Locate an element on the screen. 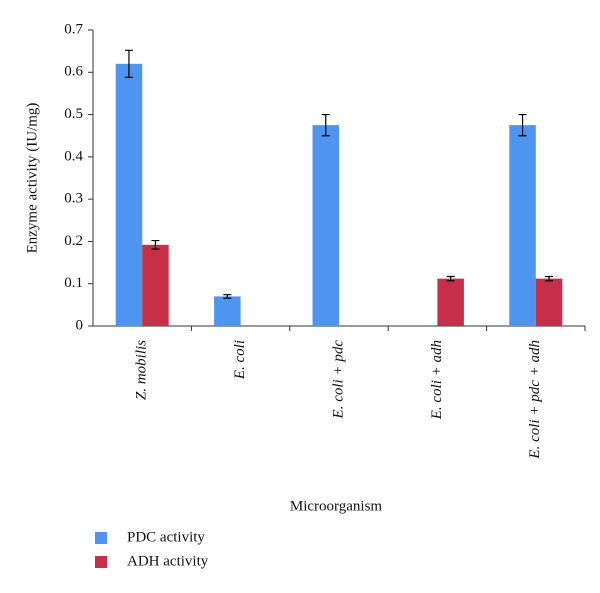 The image size is (600, 593). x-axis-label: Microorganism is located at coordinates (336, 506).